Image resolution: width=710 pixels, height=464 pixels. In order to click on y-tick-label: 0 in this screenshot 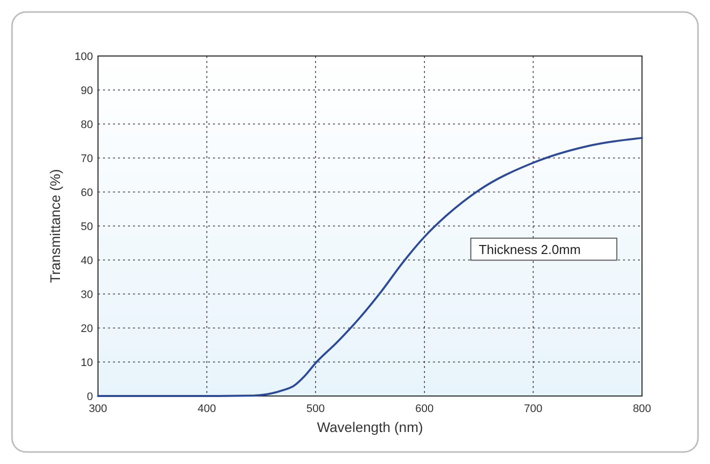, I will do `click(89, 397)`.